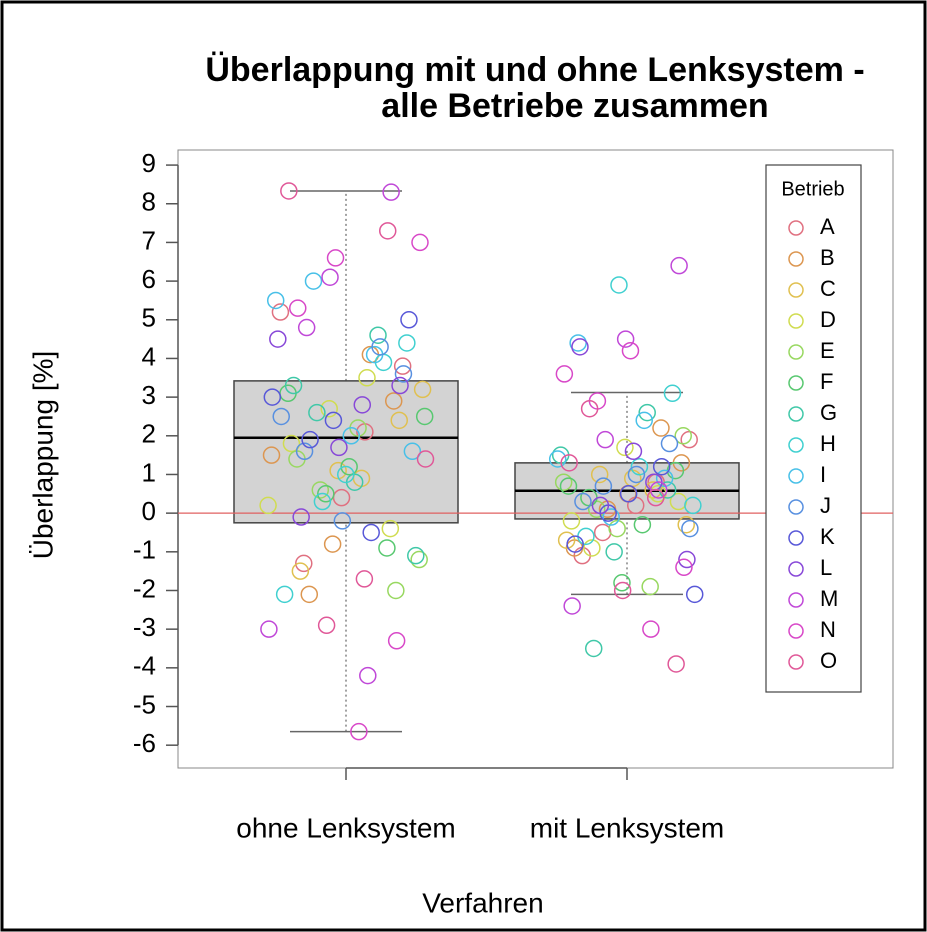 Image resolution: width=927 pixels, height=932 pixels. Describe the element at coordinates (627, 827) in the screenshot. I see `x-tick-label: mit Lenksystem` at that location.